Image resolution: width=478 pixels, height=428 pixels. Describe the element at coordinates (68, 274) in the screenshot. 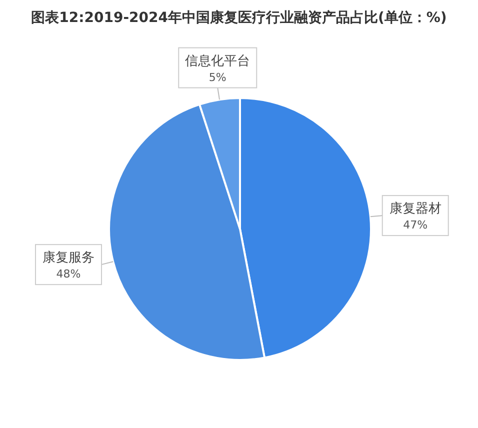

I see `data-label: 48%` at that location.